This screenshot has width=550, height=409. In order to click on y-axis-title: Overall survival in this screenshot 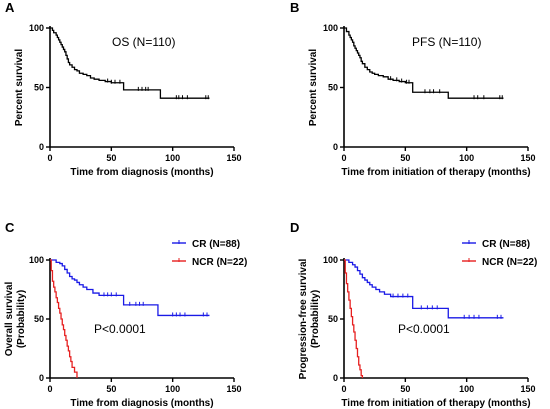, I will do `click(9, 319)`.